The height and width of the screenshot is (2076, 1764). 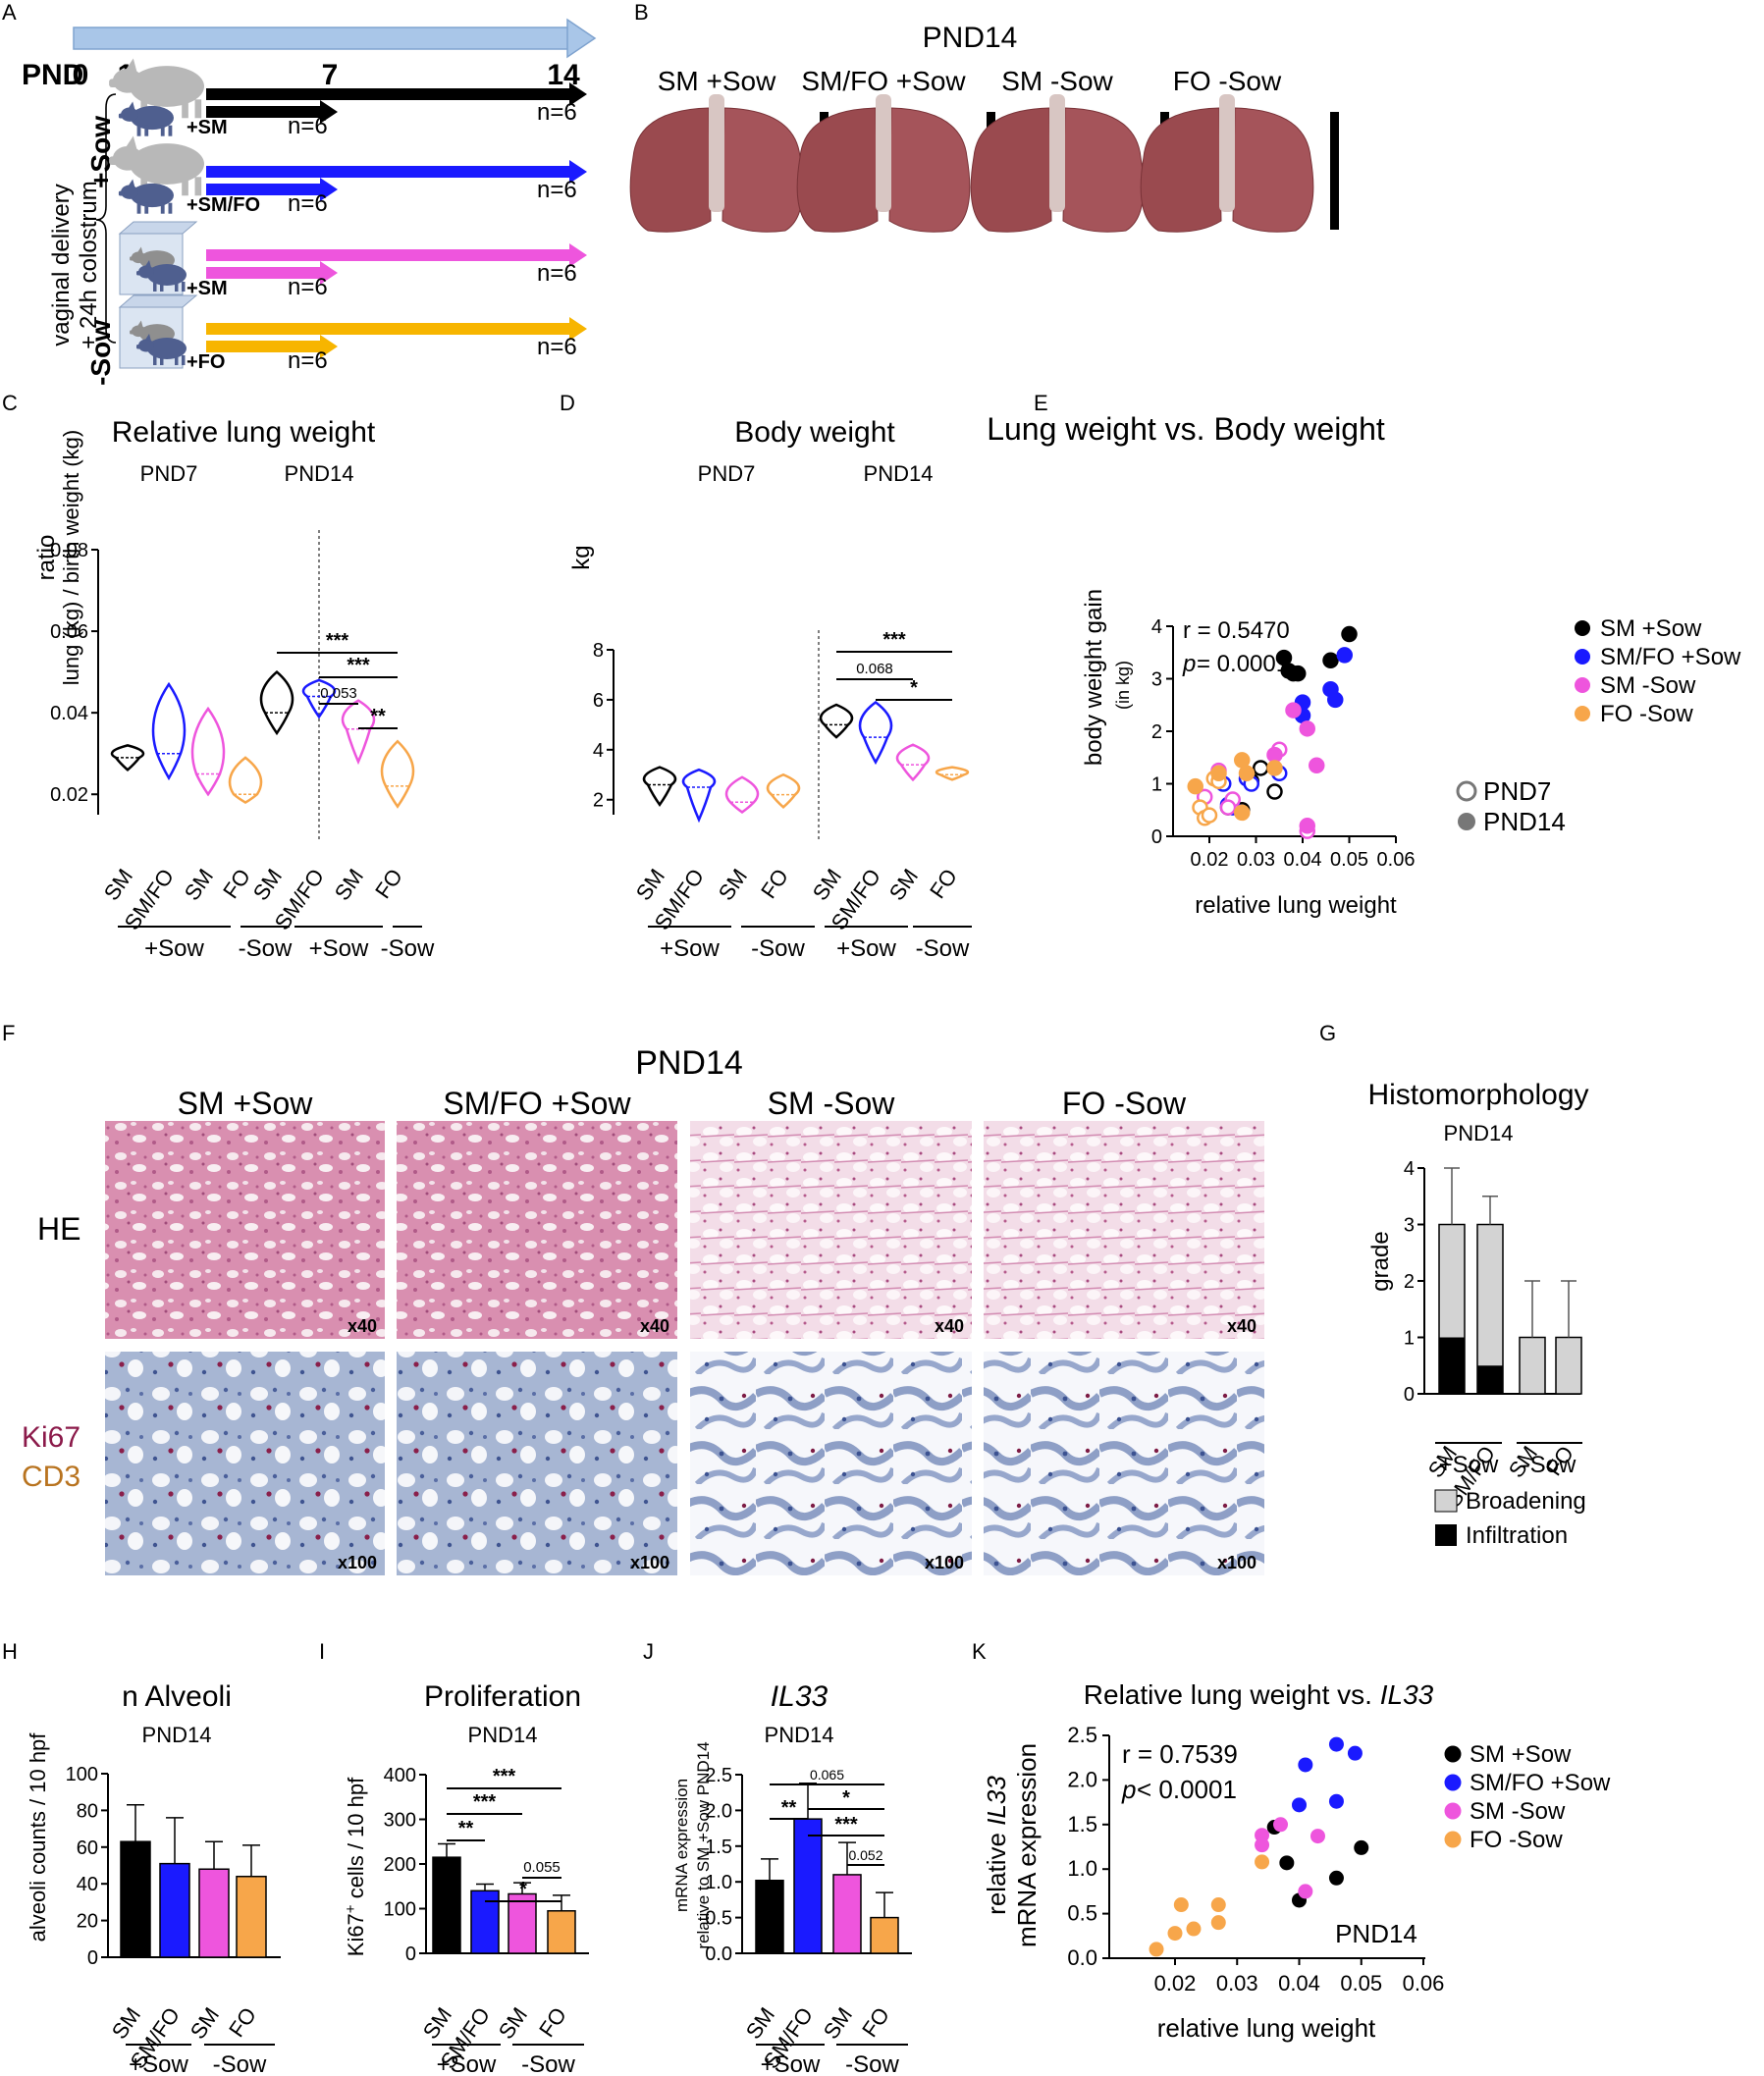 What do you see at coordinates (1380, 1261) in the screenshot?
I see `y-axis-label-G: grade` at bounding box center [1380, 1261].